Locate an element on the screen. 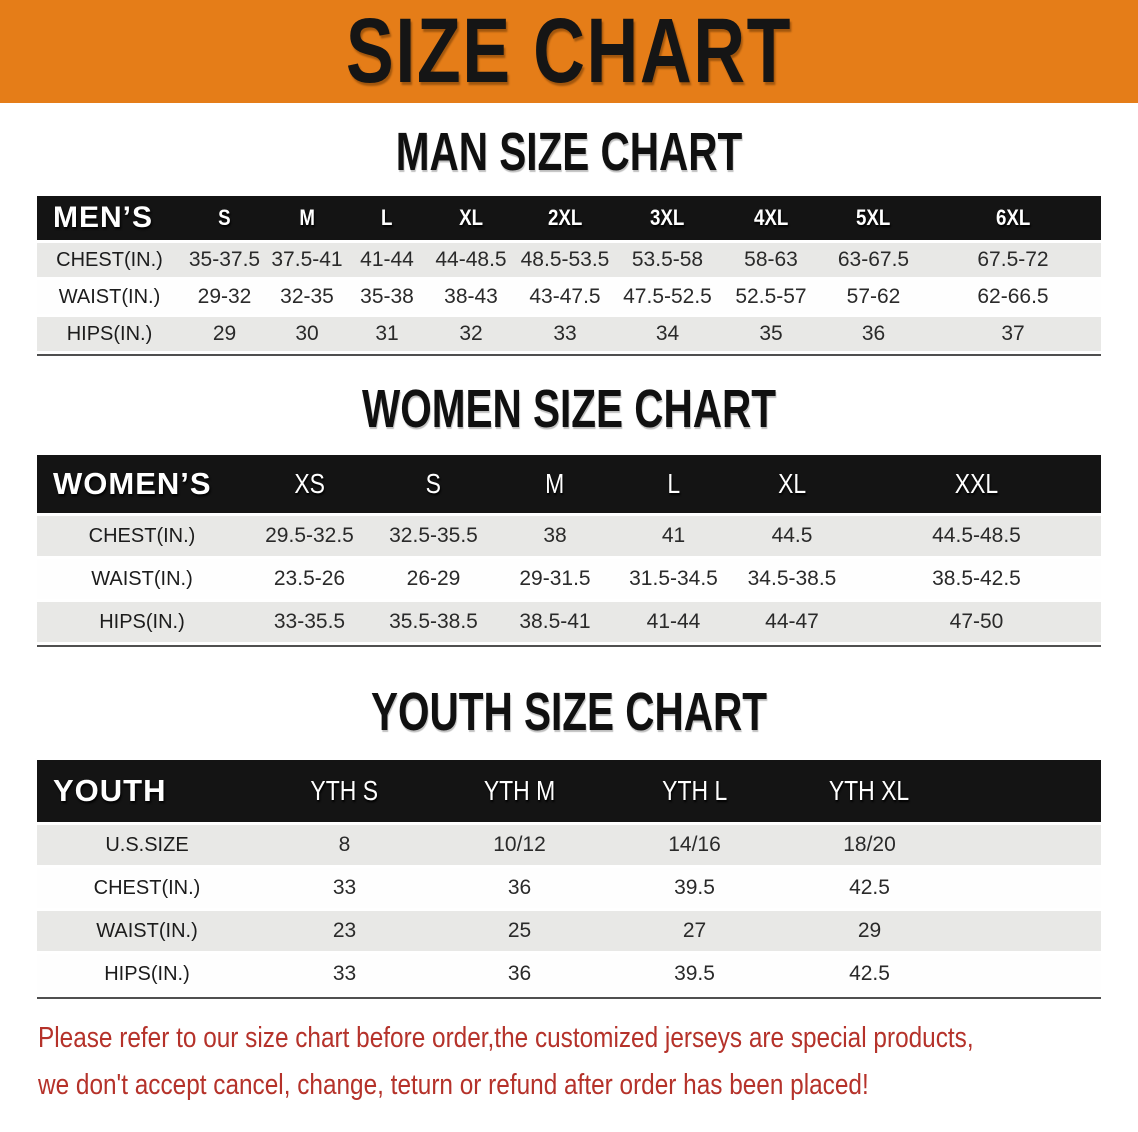 The width and height of the screenshot is (1138, 1132). men-measurement-row: HIPS(IN.) 29 30 31 32 33 34 35 36 37 is located at coordinates (569, 334).